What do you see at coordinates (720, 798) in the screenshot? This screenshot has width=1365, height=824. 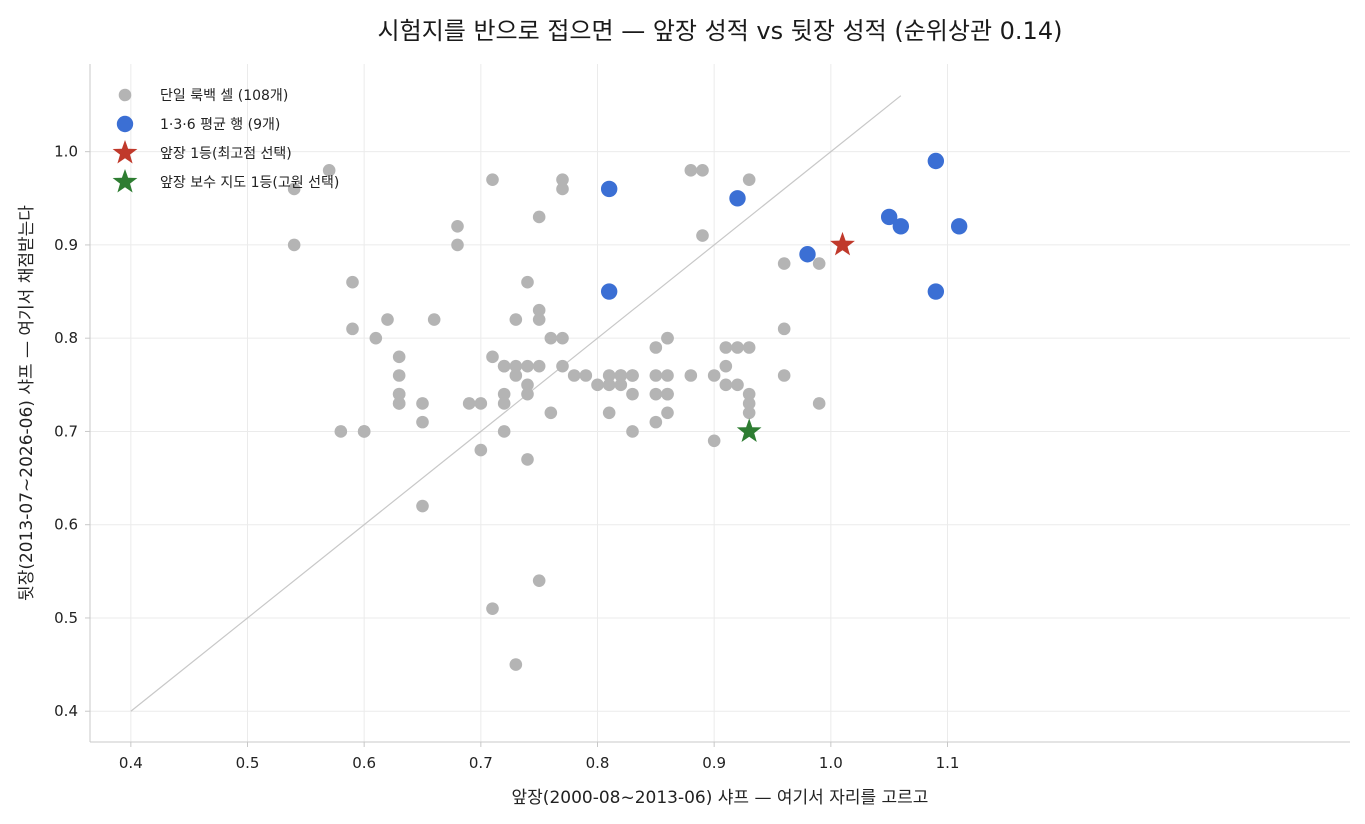 I see `x-axis-label: 앞장(2000-08~2013-06) 샤프 — 여기서 자리를 고르고` at bounding box center [720, 798].